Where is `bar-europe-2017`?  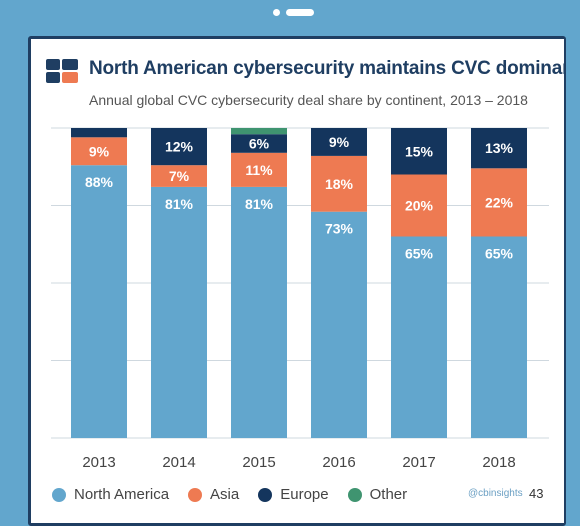 bar-europe-2017 is located at coordinates (419, 151).